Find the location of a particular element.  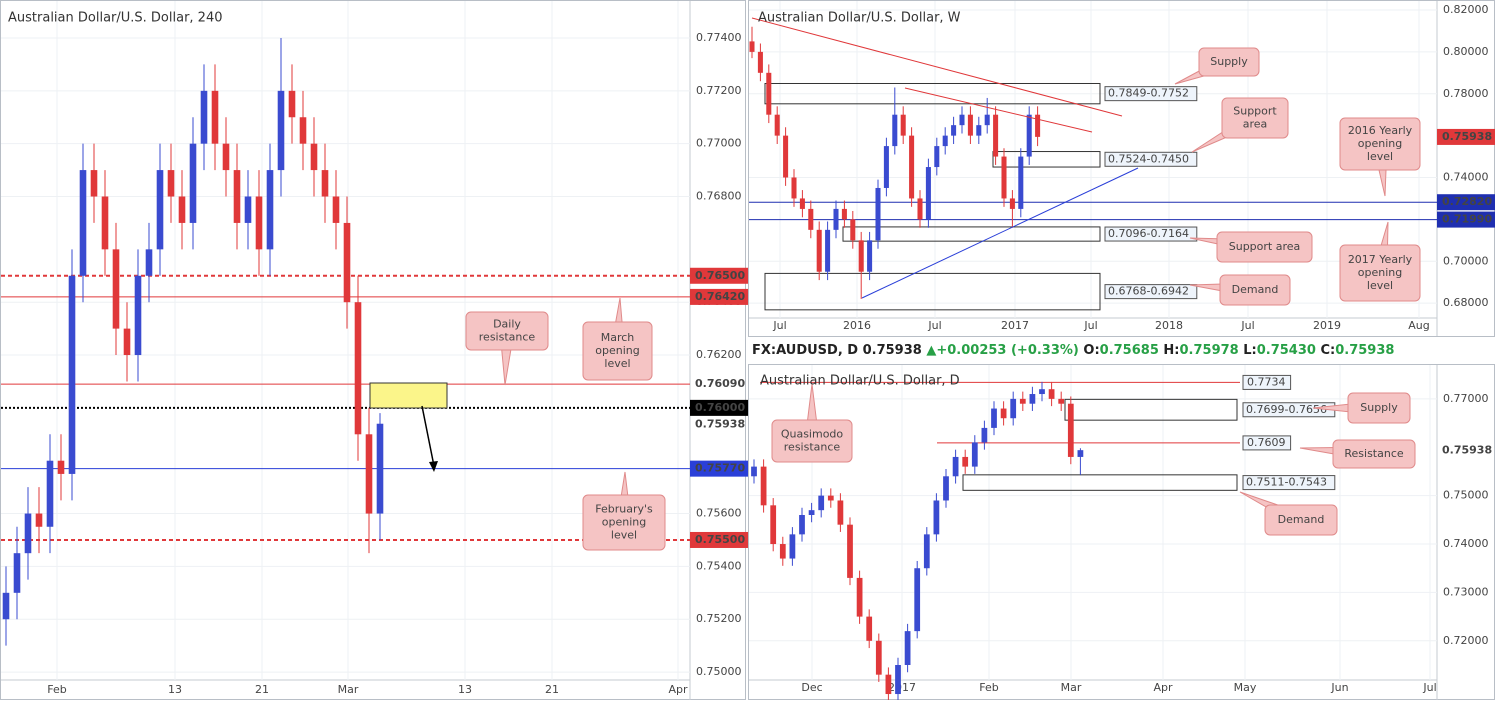

zone-label: 0.7096-0.7164 is located at coordinates (1148, 233).